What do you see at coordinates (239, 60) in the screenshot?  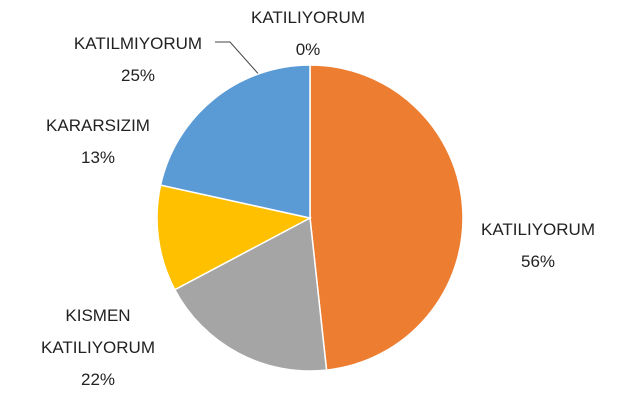 I see `leader-line` at bounding box center [239, 60].